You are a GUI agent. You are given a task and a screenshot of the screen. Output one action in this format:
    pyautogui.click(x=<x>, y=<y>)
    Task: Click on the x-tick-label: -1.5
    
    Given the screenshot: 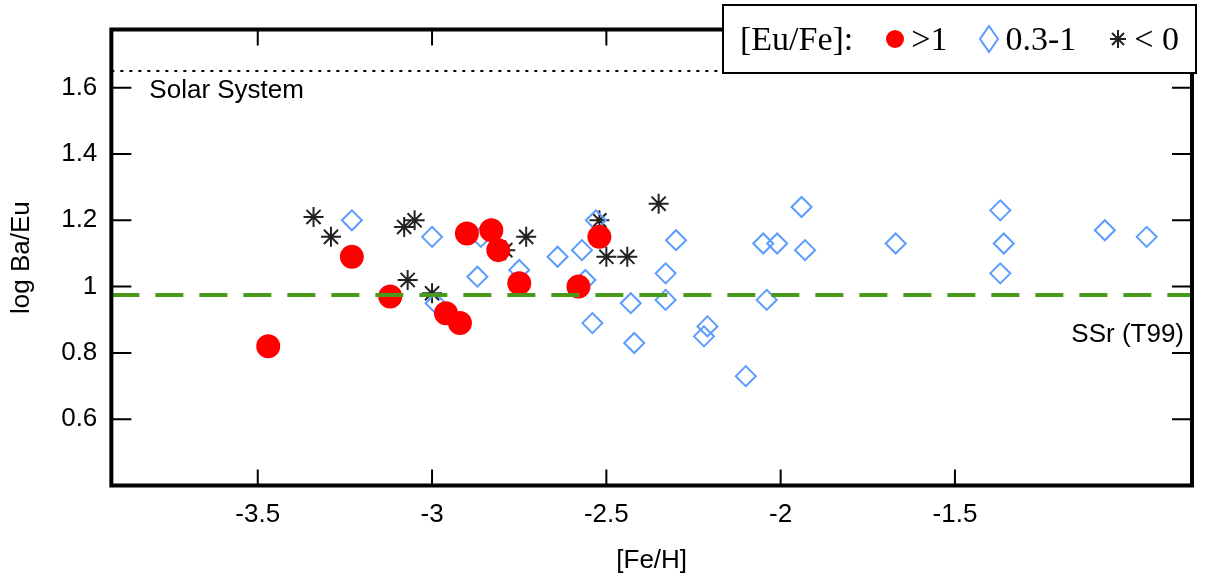 What is the action you would take?
    pyautogui.click(x=955, y=513)
    